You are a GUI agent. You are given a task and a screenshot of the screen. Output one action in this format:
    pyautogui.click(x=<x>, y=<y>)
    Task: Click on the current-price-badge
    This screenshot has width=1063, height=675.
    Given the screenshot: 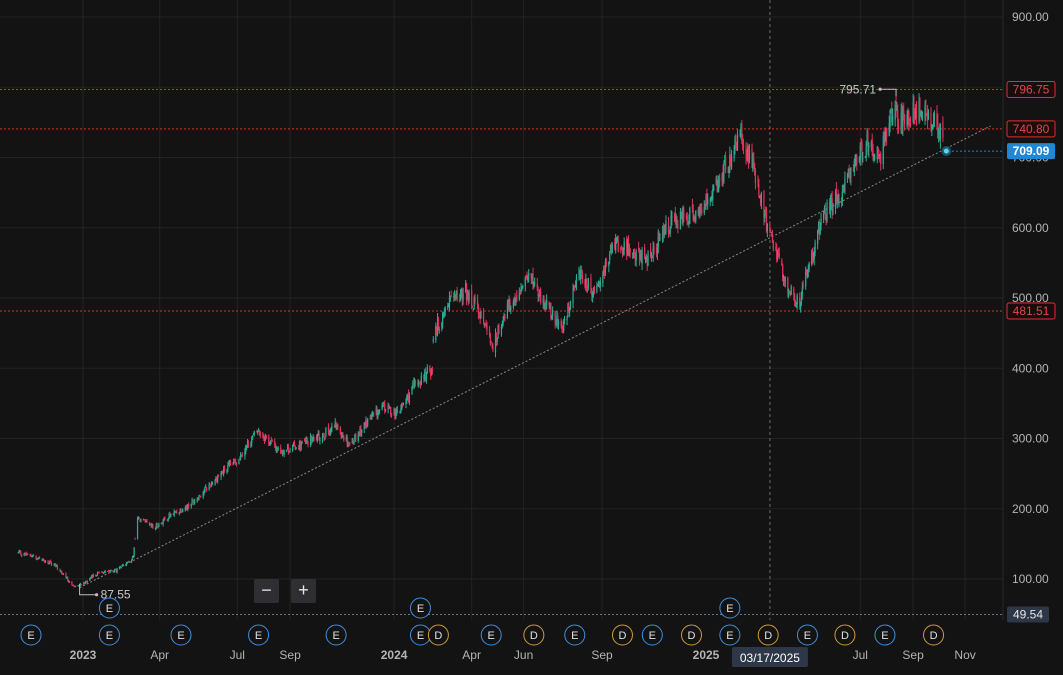 What is the action you would take?
    pyautogui.click(x=1031, y=151)
    